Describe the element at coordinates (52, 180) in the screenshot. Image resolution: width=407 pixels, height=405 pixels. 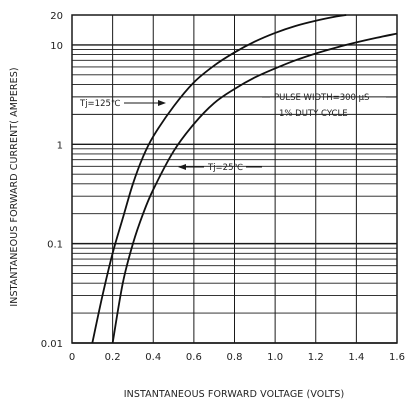
I see `y-tick-labels: 20 10 1 0.1 0.01` at that location.